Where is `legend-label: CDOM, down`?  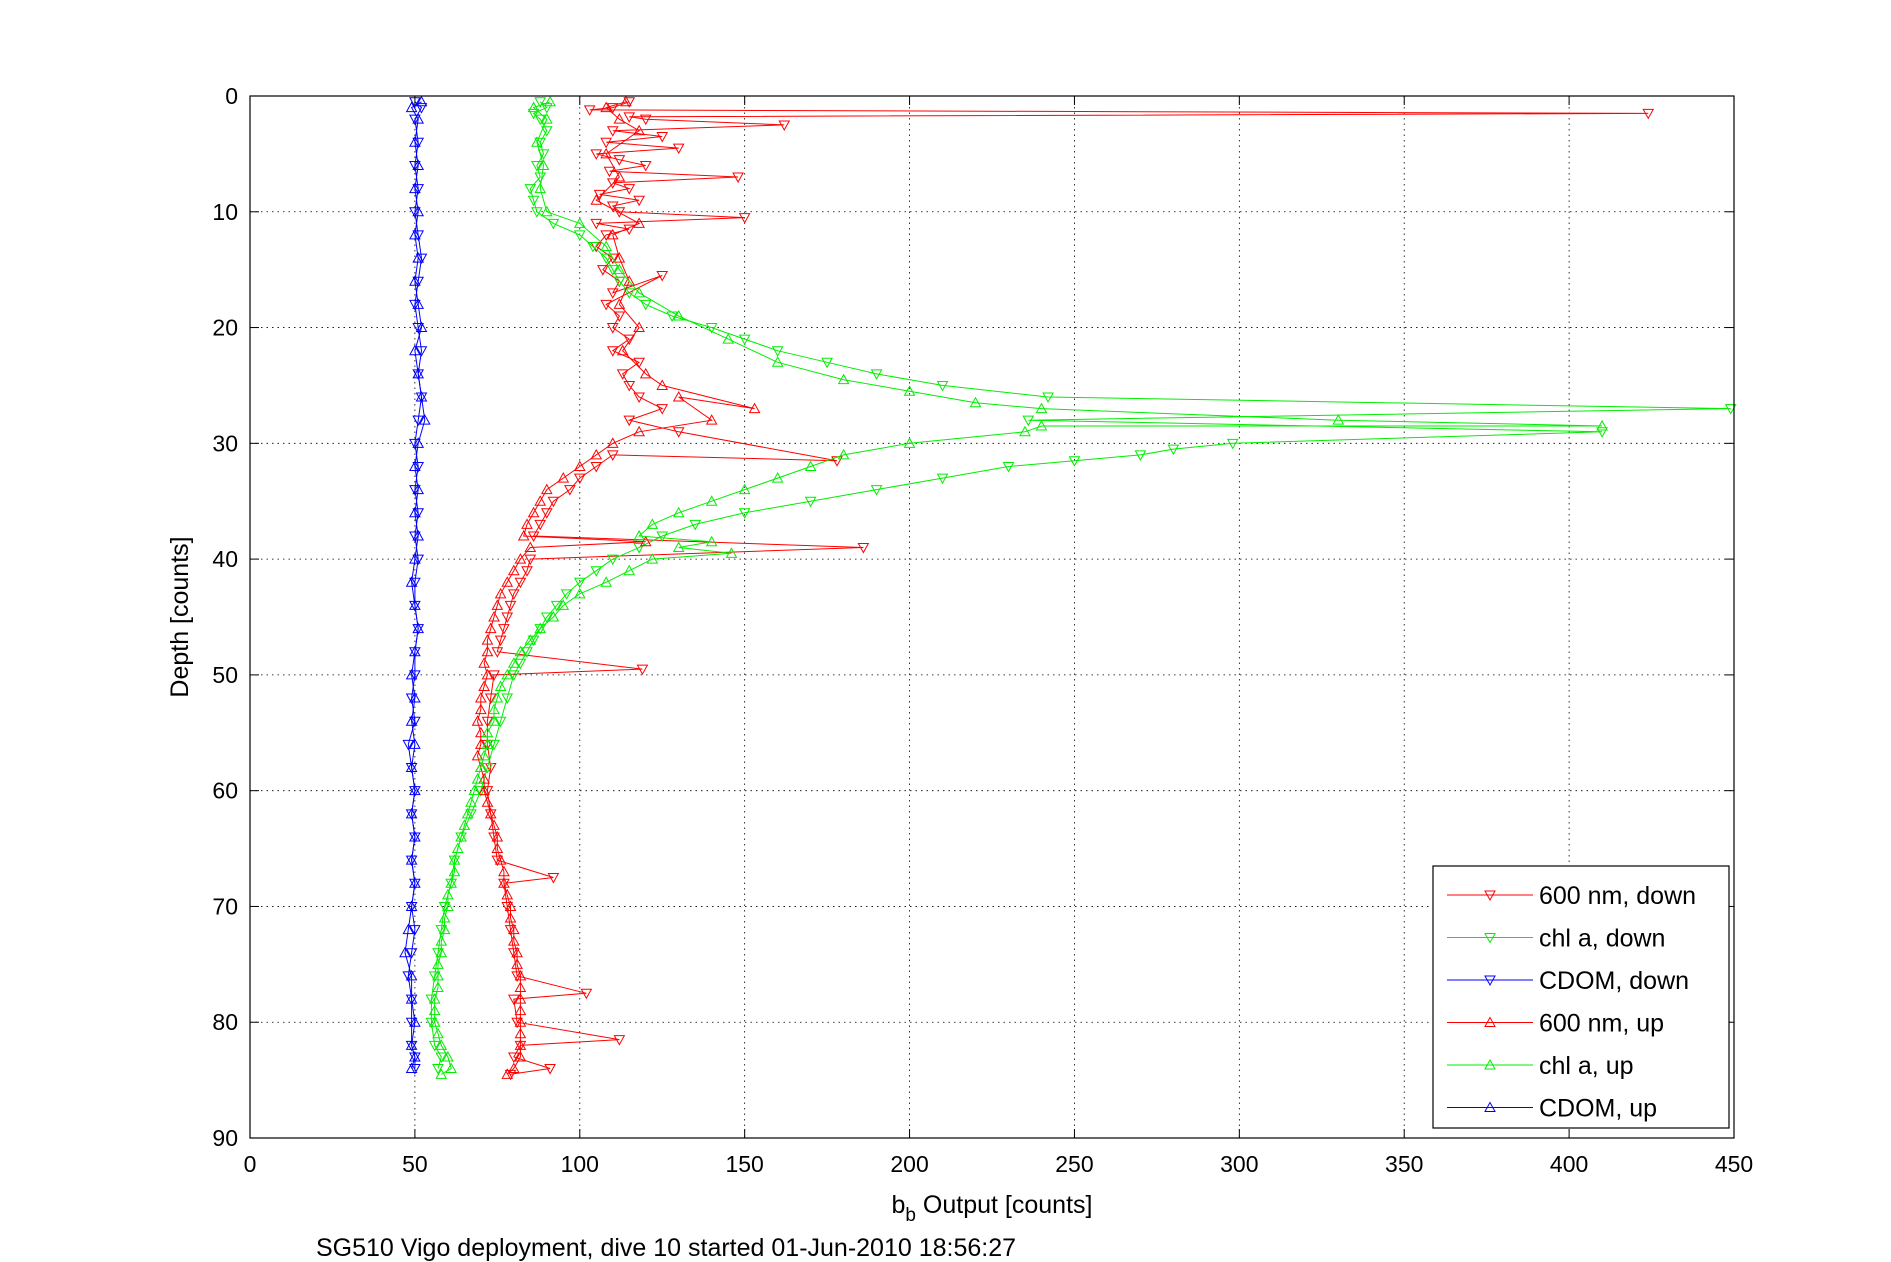 legend-label: CDOM, down is located at coordinates (1614, 981).